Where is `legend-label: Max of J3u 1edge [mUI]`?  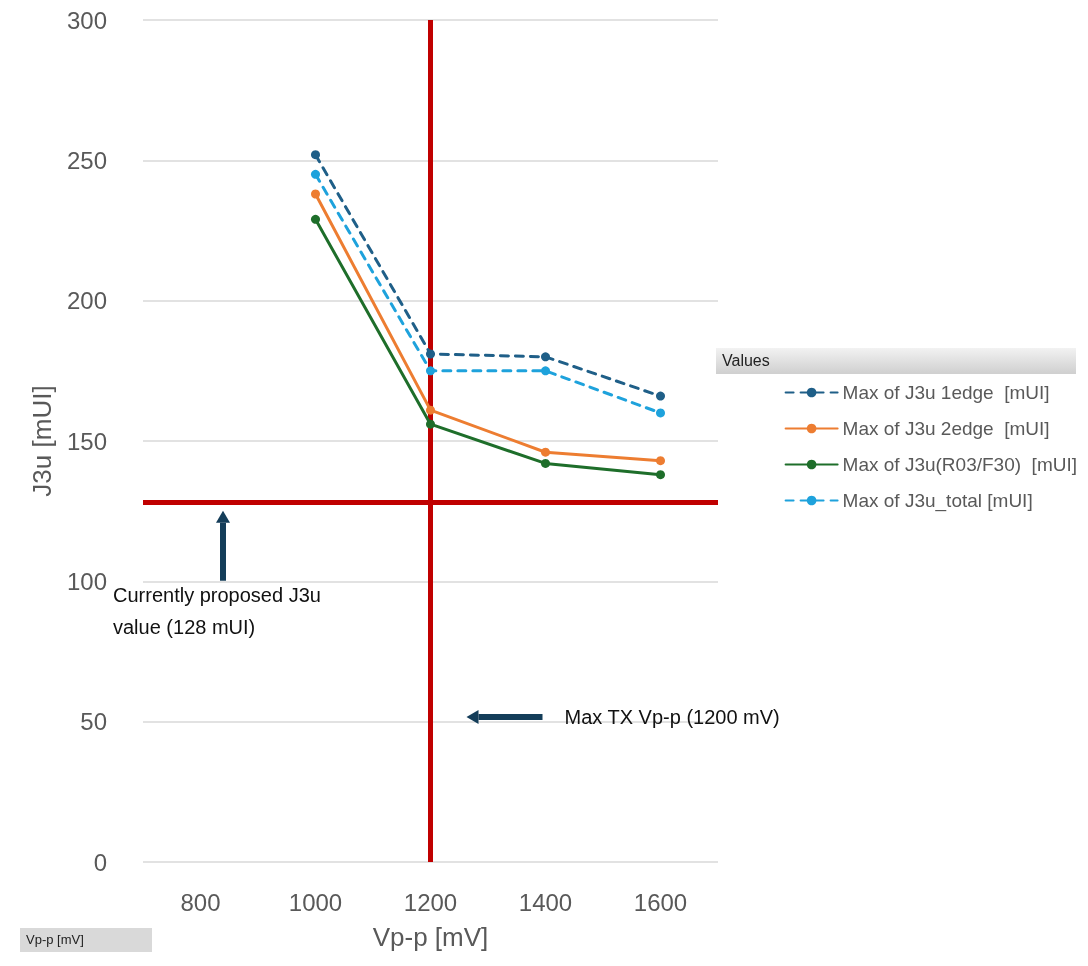
legend-label: Max of J3u 1edge [mUI] is located at coordinates (946, 392).